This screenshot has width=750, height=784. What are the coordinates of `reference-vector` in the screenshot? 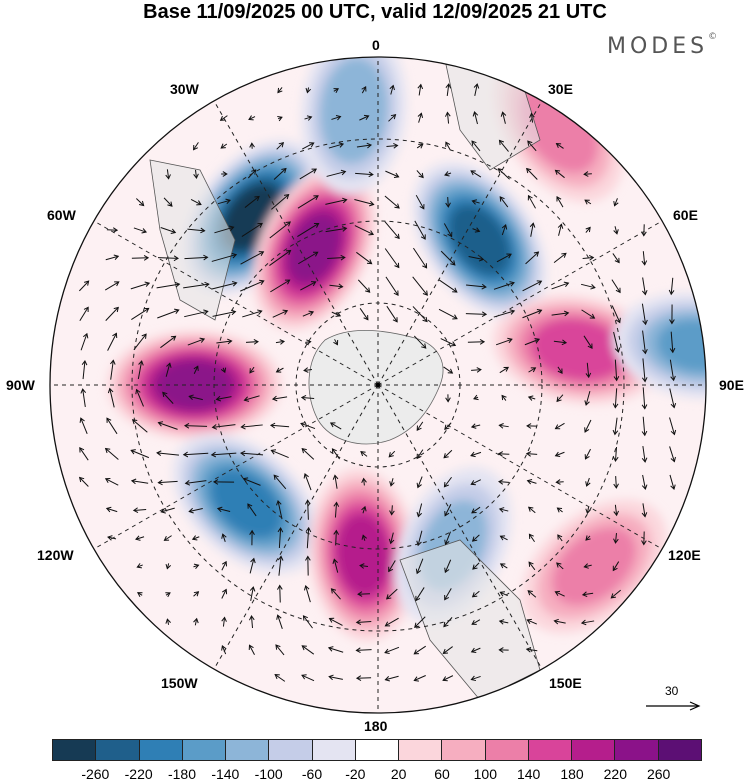 It's located at (672, 706).